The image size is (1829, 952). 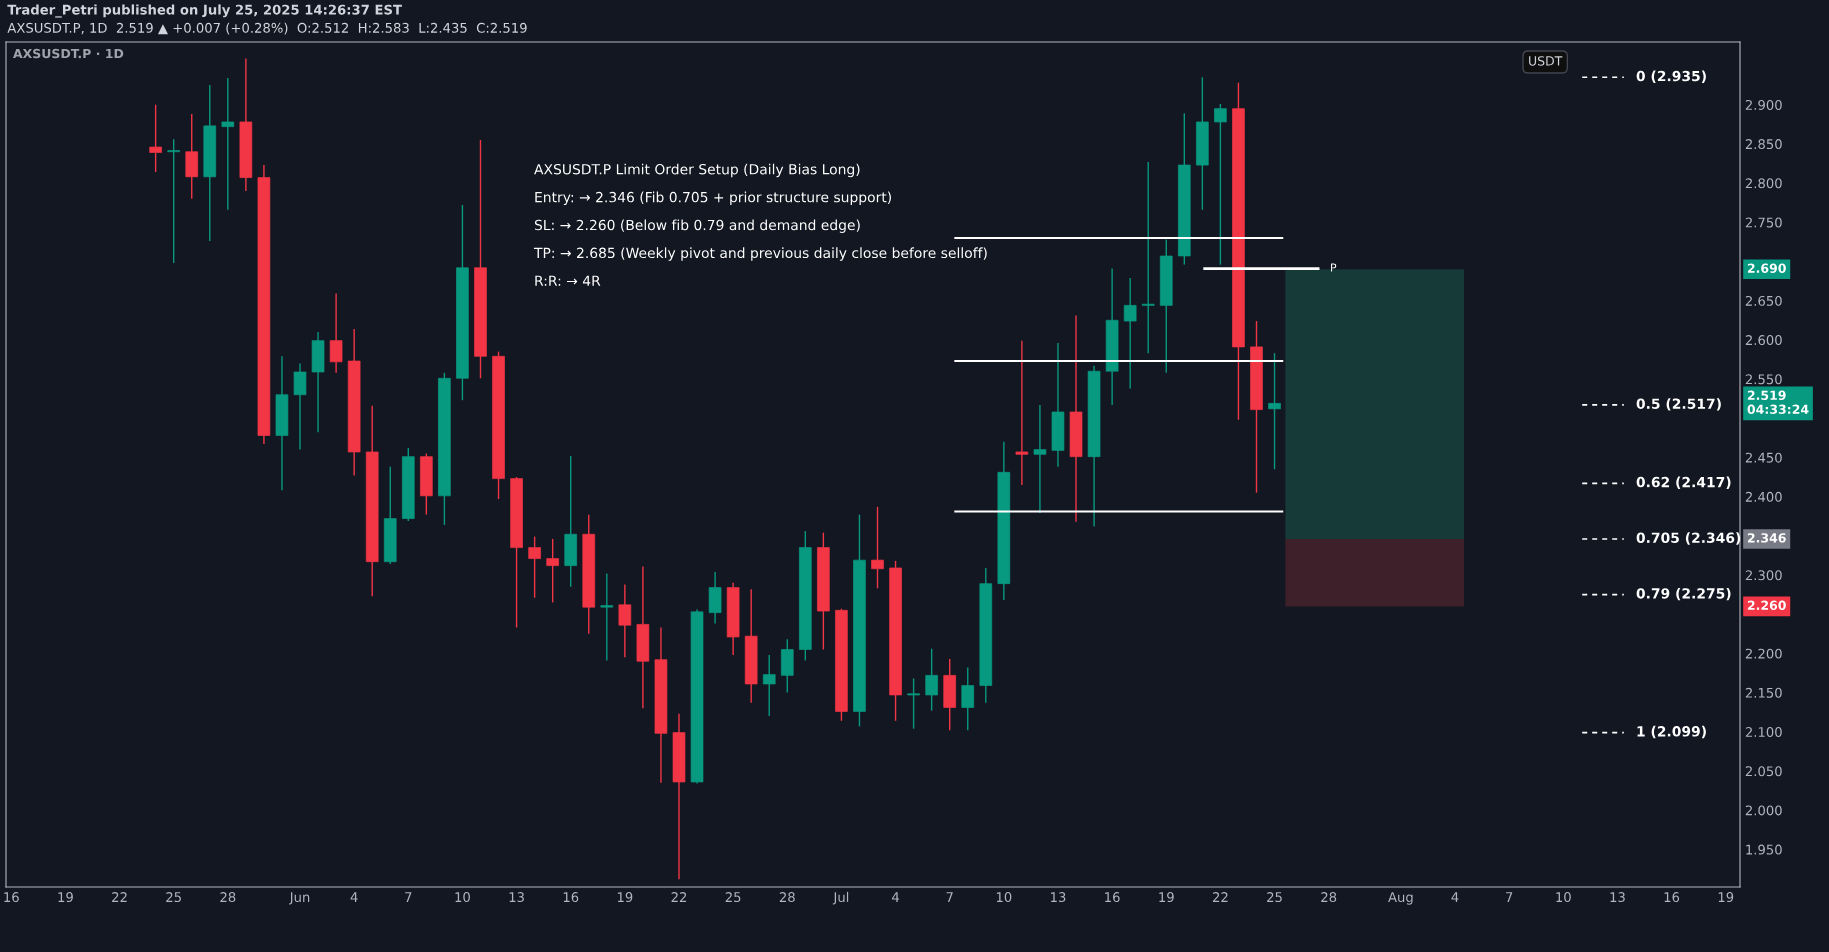 What do you see at coordinates (697, 170) in the screenshot?
I see `annotation: AXSUSDT.P Limit Order Setup (Daily Bias Long)` at bounding box center [697, 170].